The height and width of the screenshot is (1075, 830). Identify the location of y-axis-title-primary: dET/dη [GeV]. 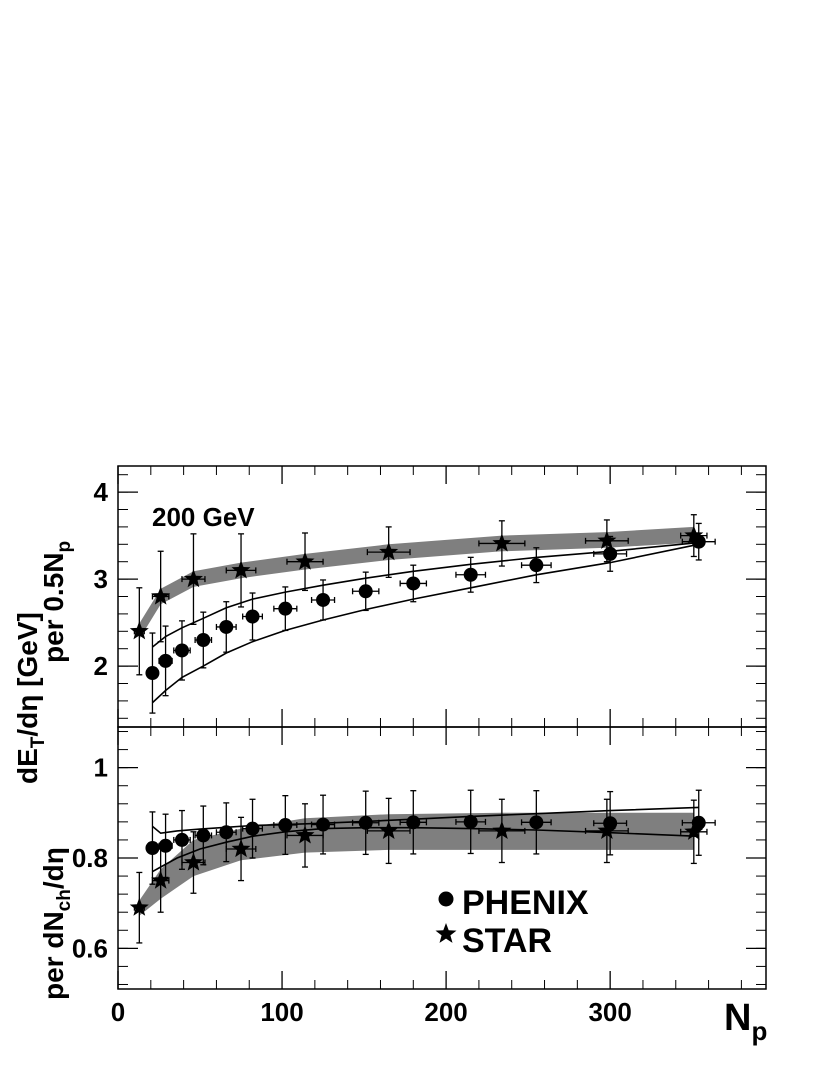
(30, 698).